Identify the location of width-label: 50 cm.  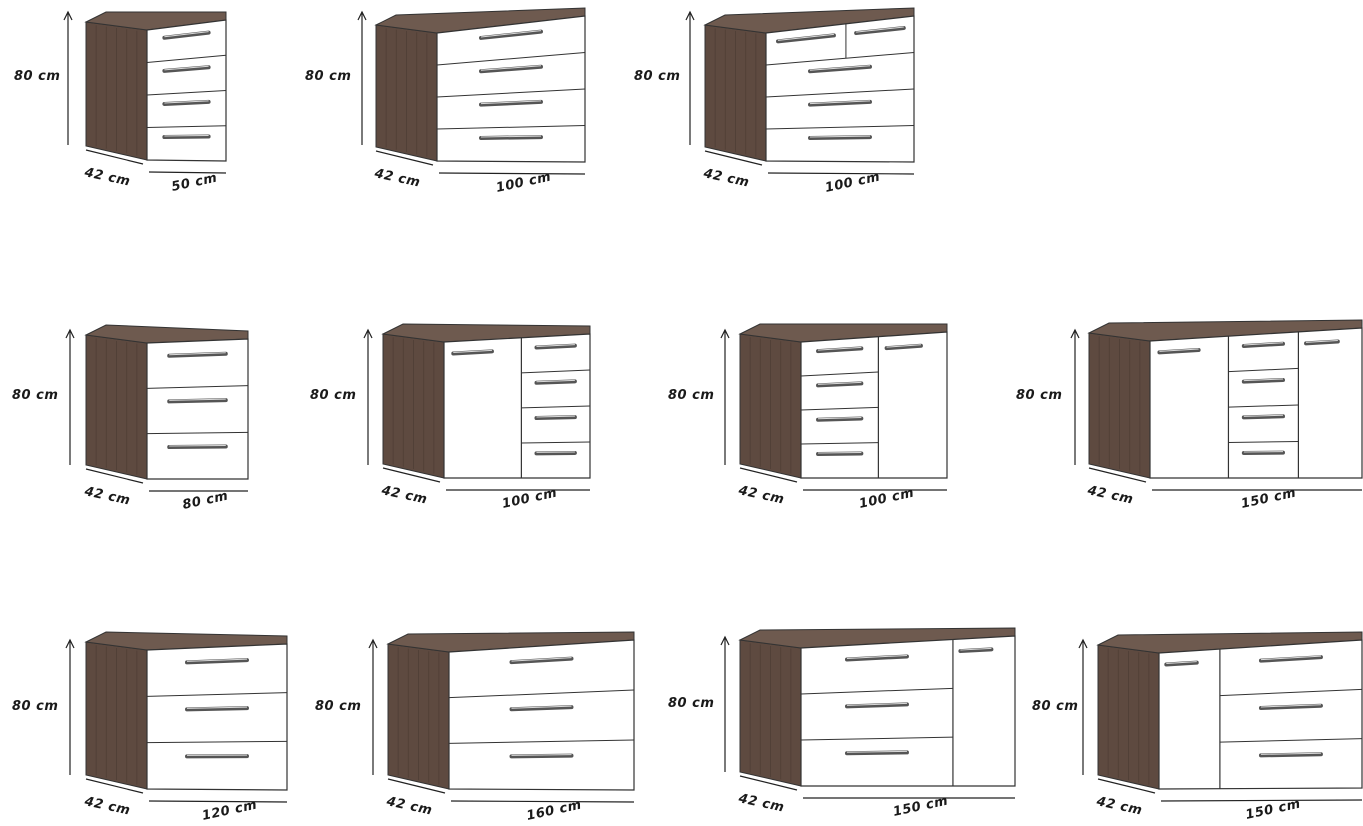
(194, 183).